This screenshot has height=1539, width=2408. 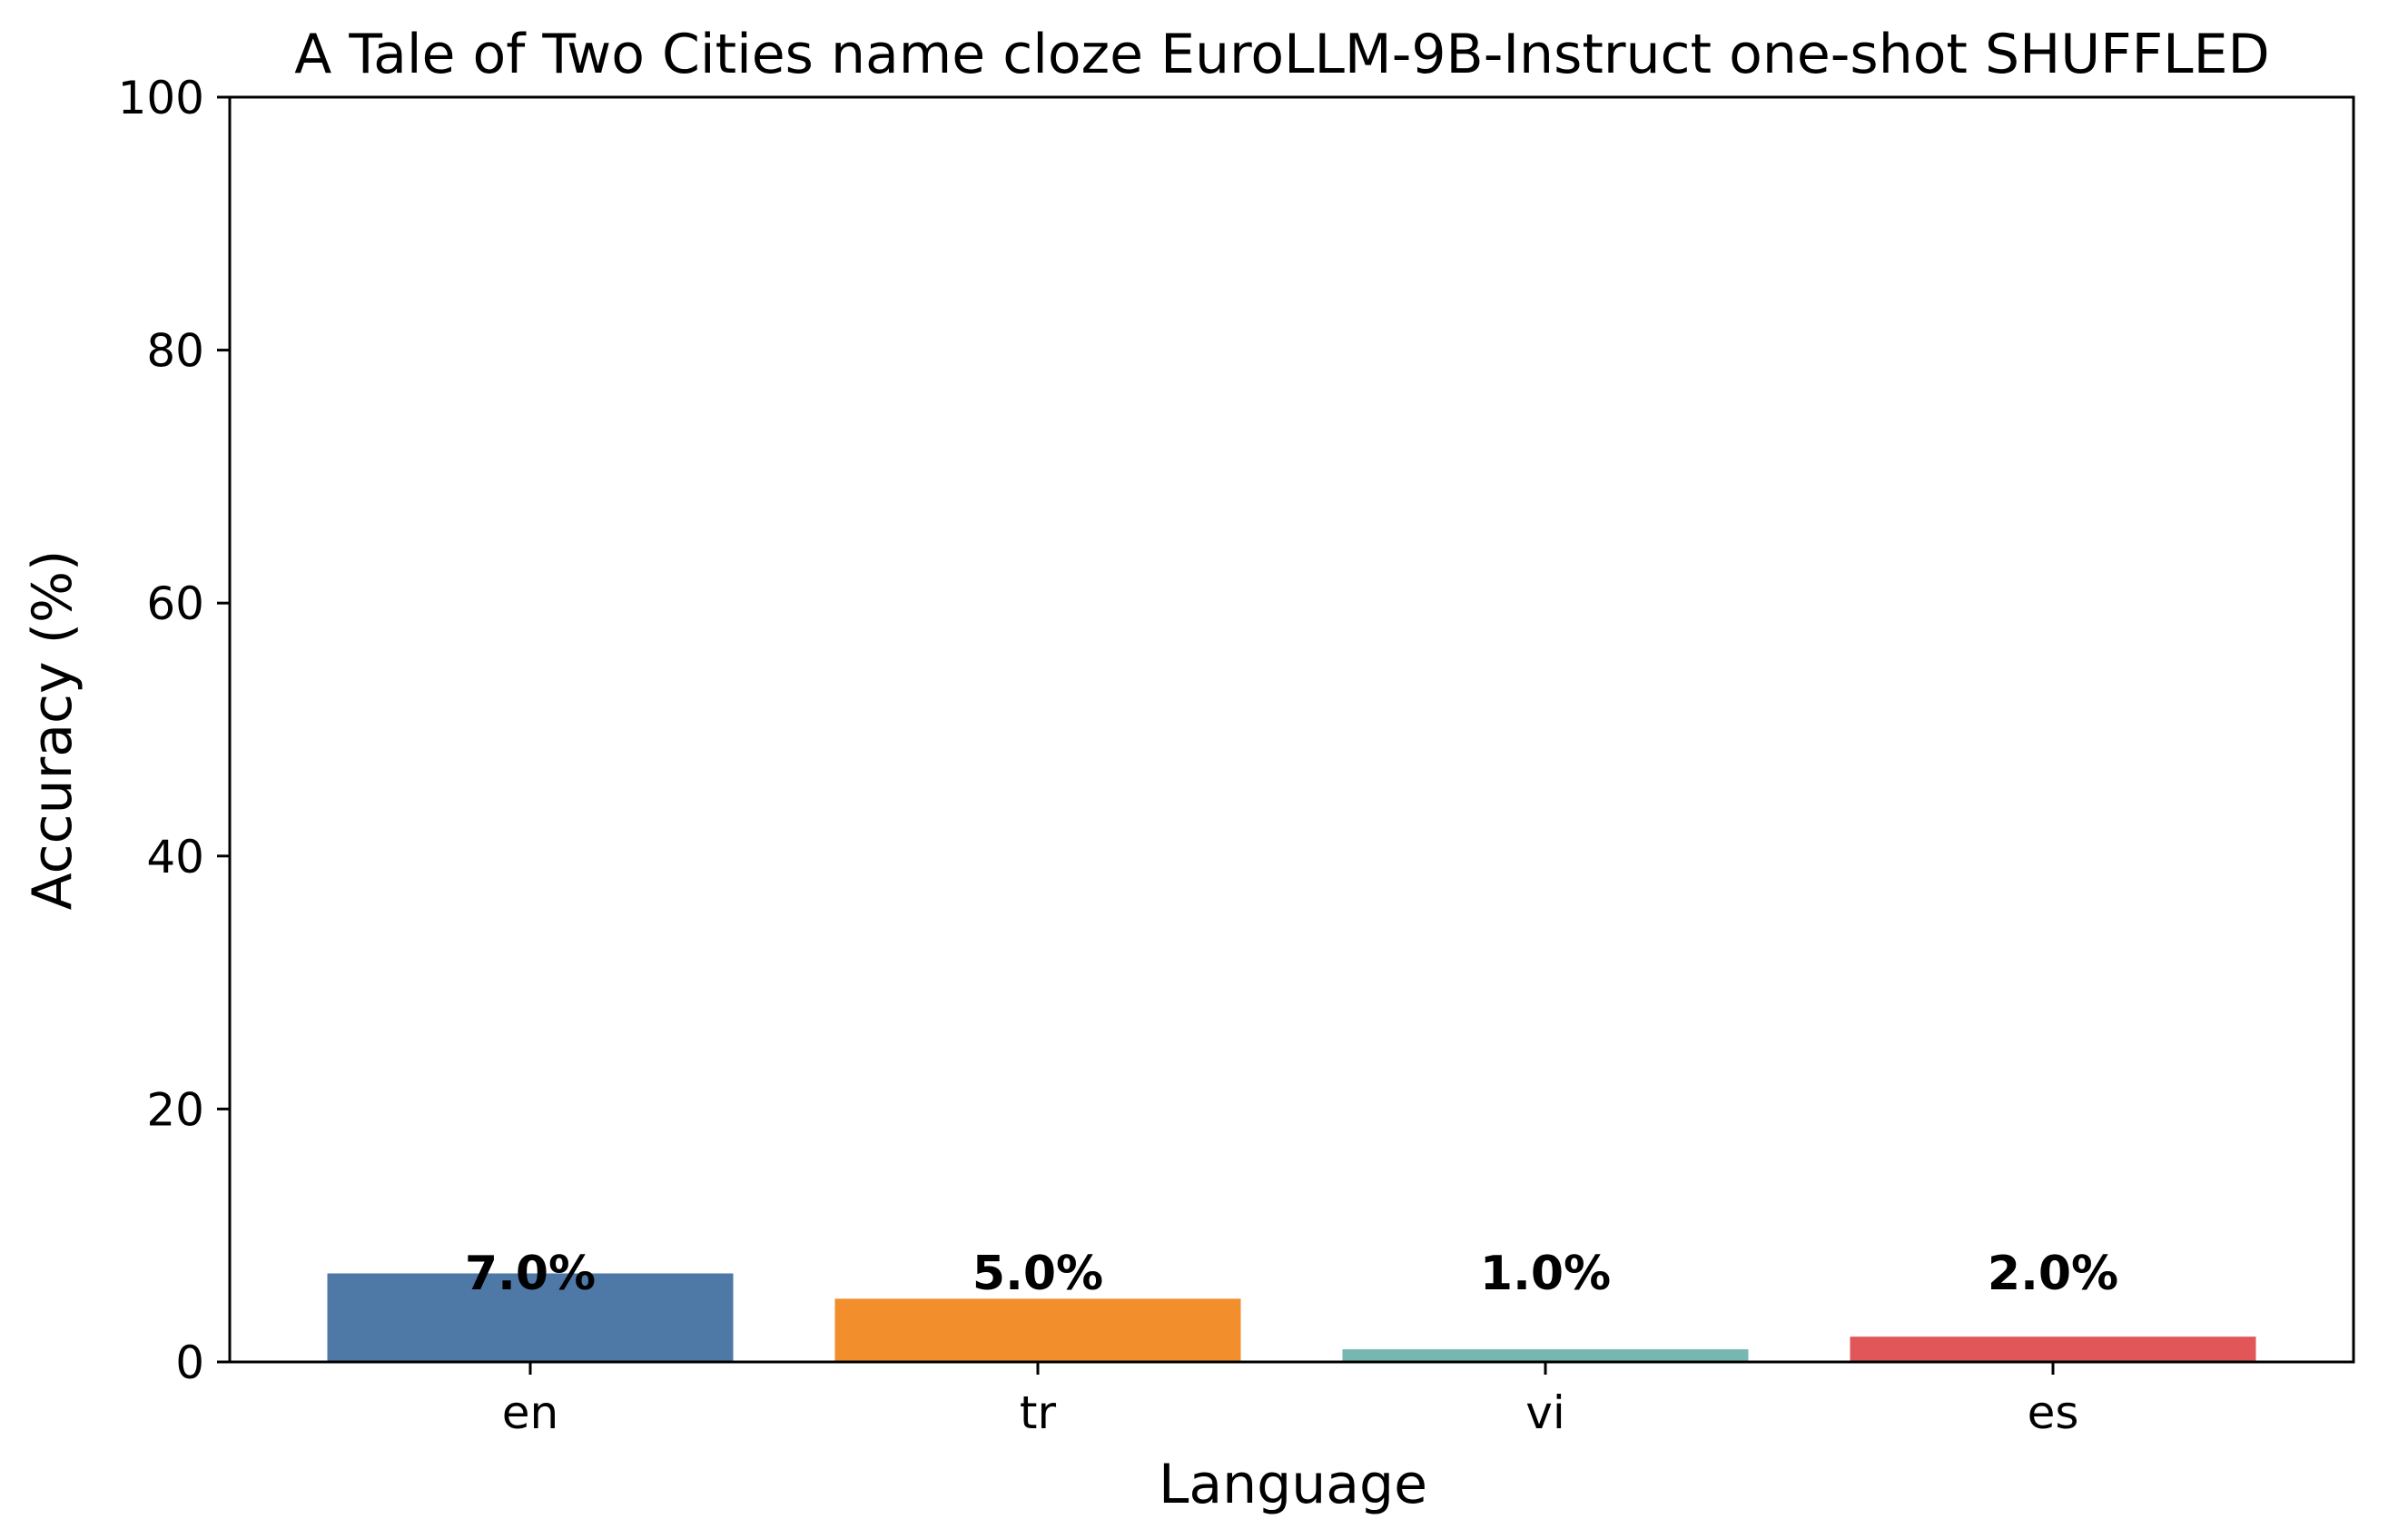 What do you see at coordinates (174, 730) in the screenshot?
I see `y-axis-ticks: 0 20 40 60 80 100` at bounding box center [174, 730].